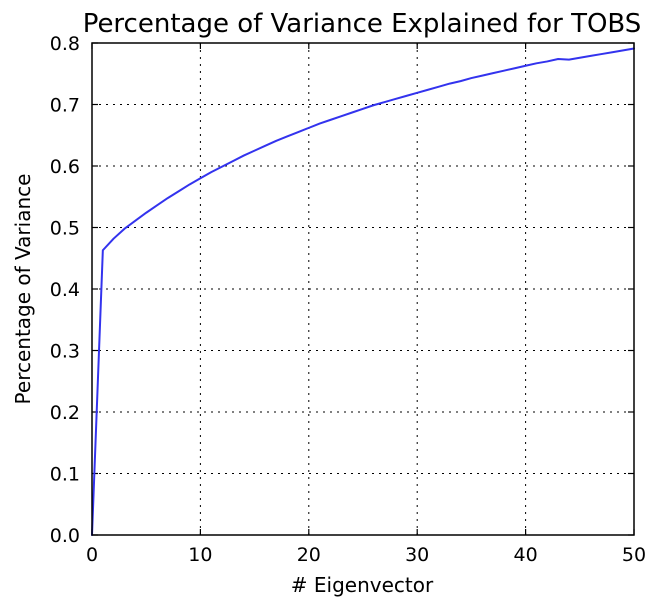  Describe the element at coordinates (417, 555) in the screenshot. I see `x-tick-label: 30` at that location.